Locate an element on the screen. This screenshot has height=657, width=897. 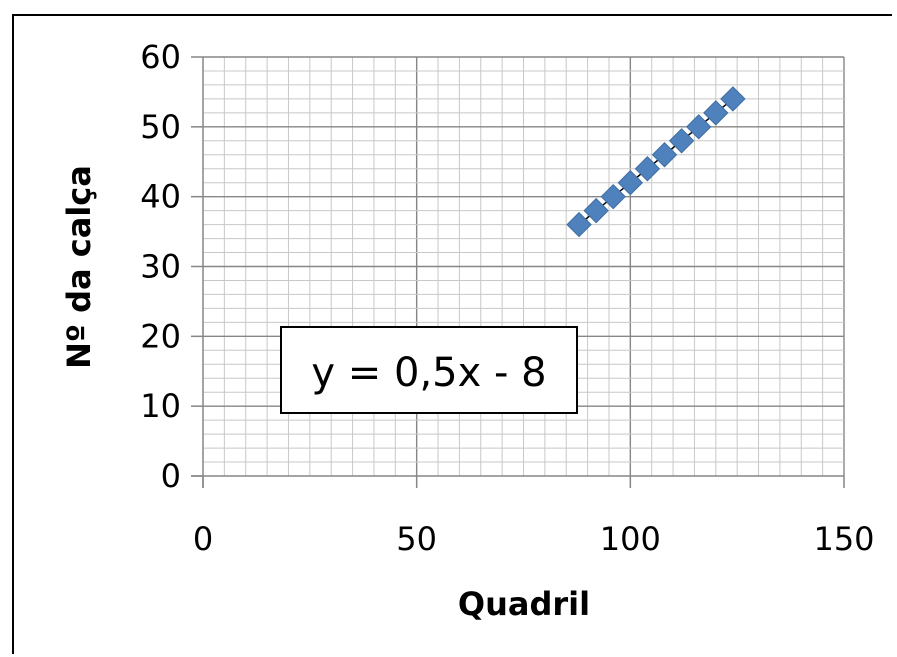
y-tick-labels: 0 10 20 30 40 50 60 is located at coordinates (160, 266).